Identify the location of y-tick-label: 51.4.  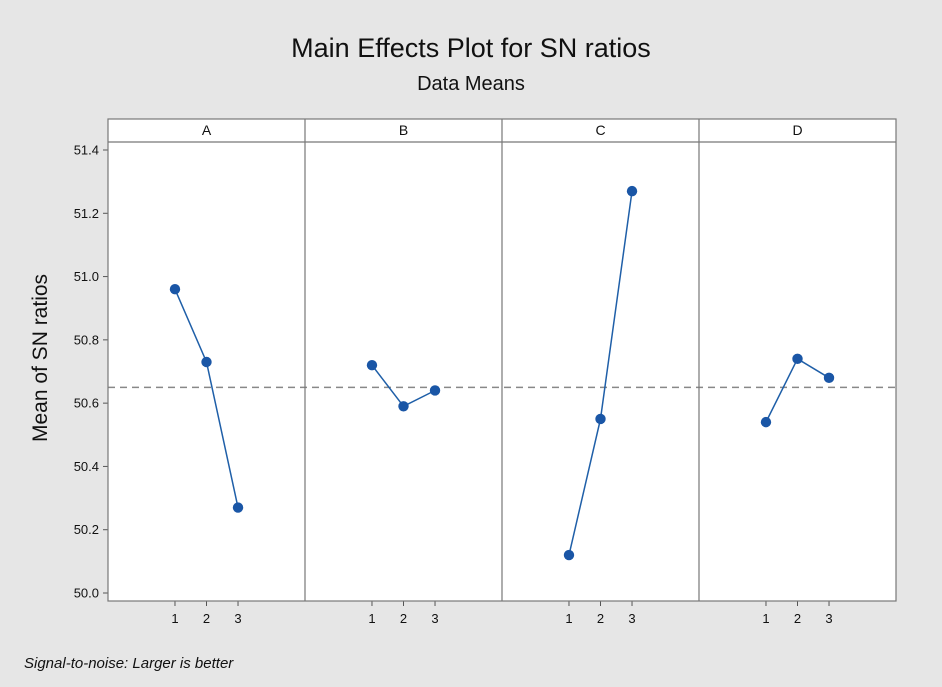
(86, 150).